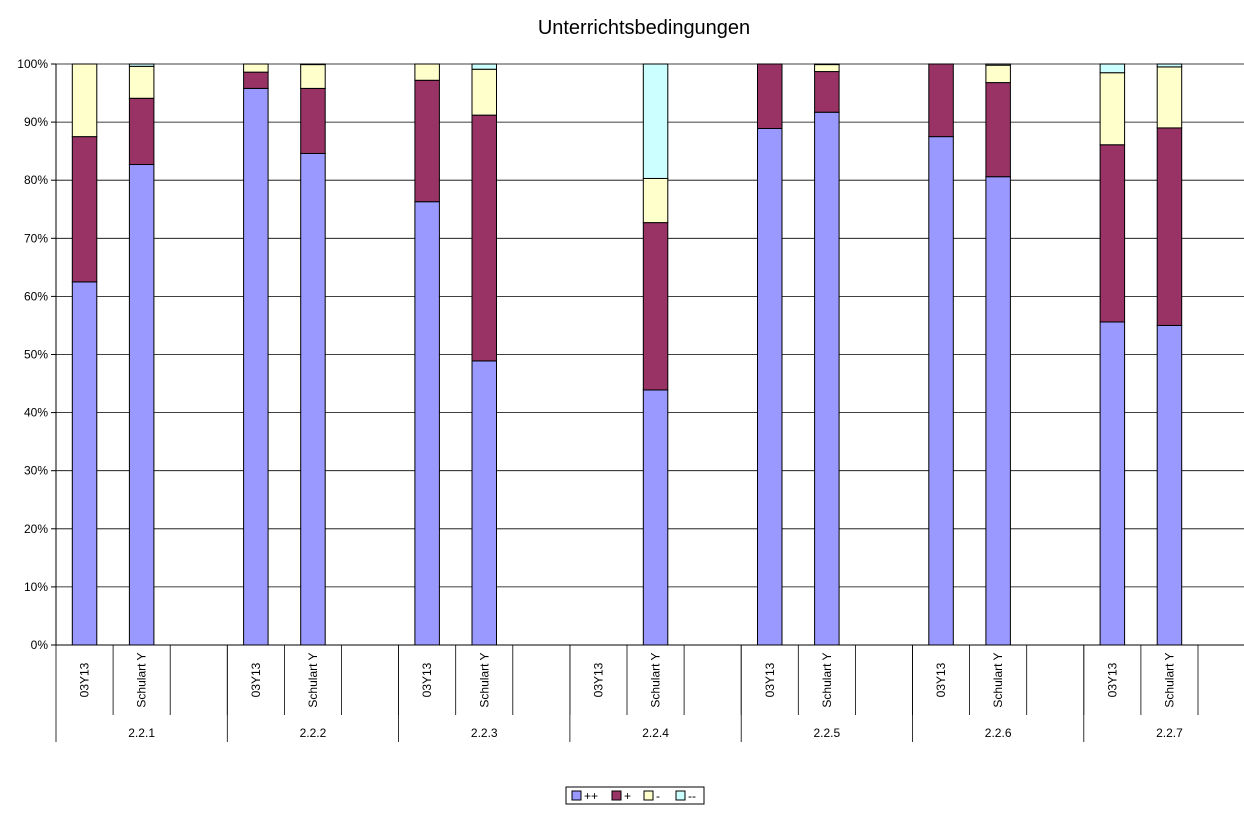 The width and height of the screenshot is (1244, 815). Describe the element at coordinates (313, 733) in the screenshot. I see `group-label: 2.2.2` at that location.